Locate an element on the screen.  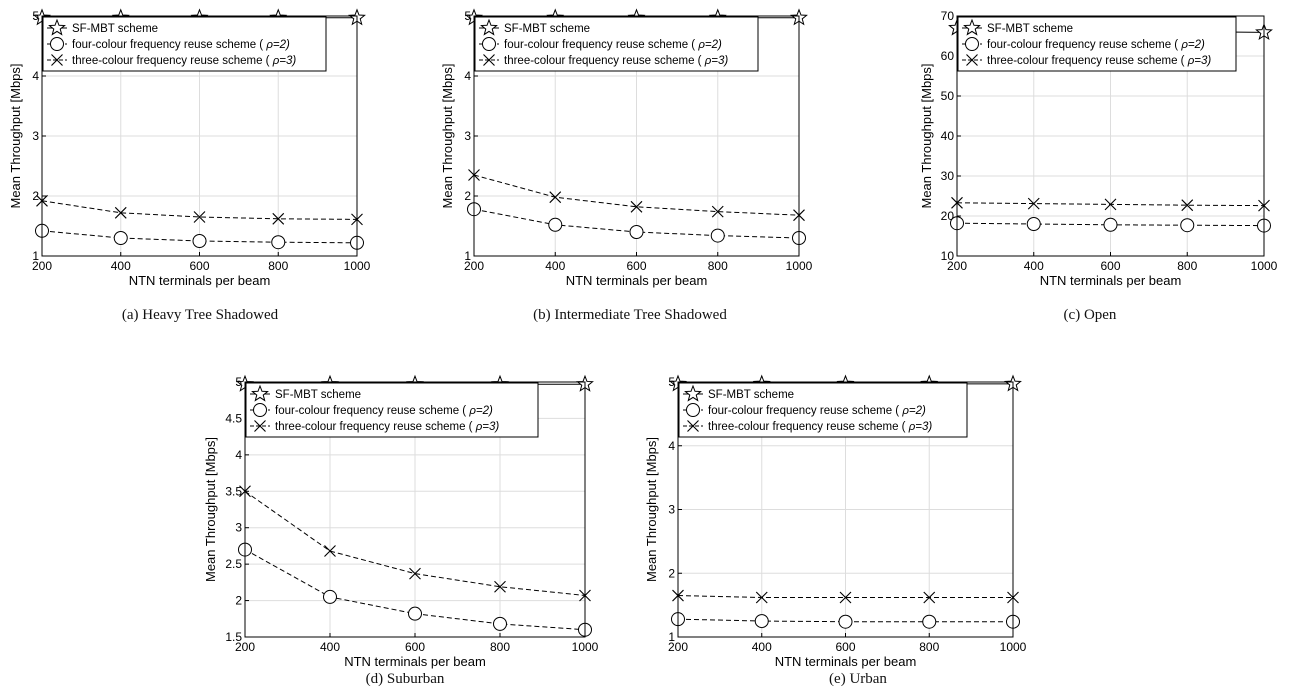
chart-caption: (e) Urban is located at coordinates (858, 679).